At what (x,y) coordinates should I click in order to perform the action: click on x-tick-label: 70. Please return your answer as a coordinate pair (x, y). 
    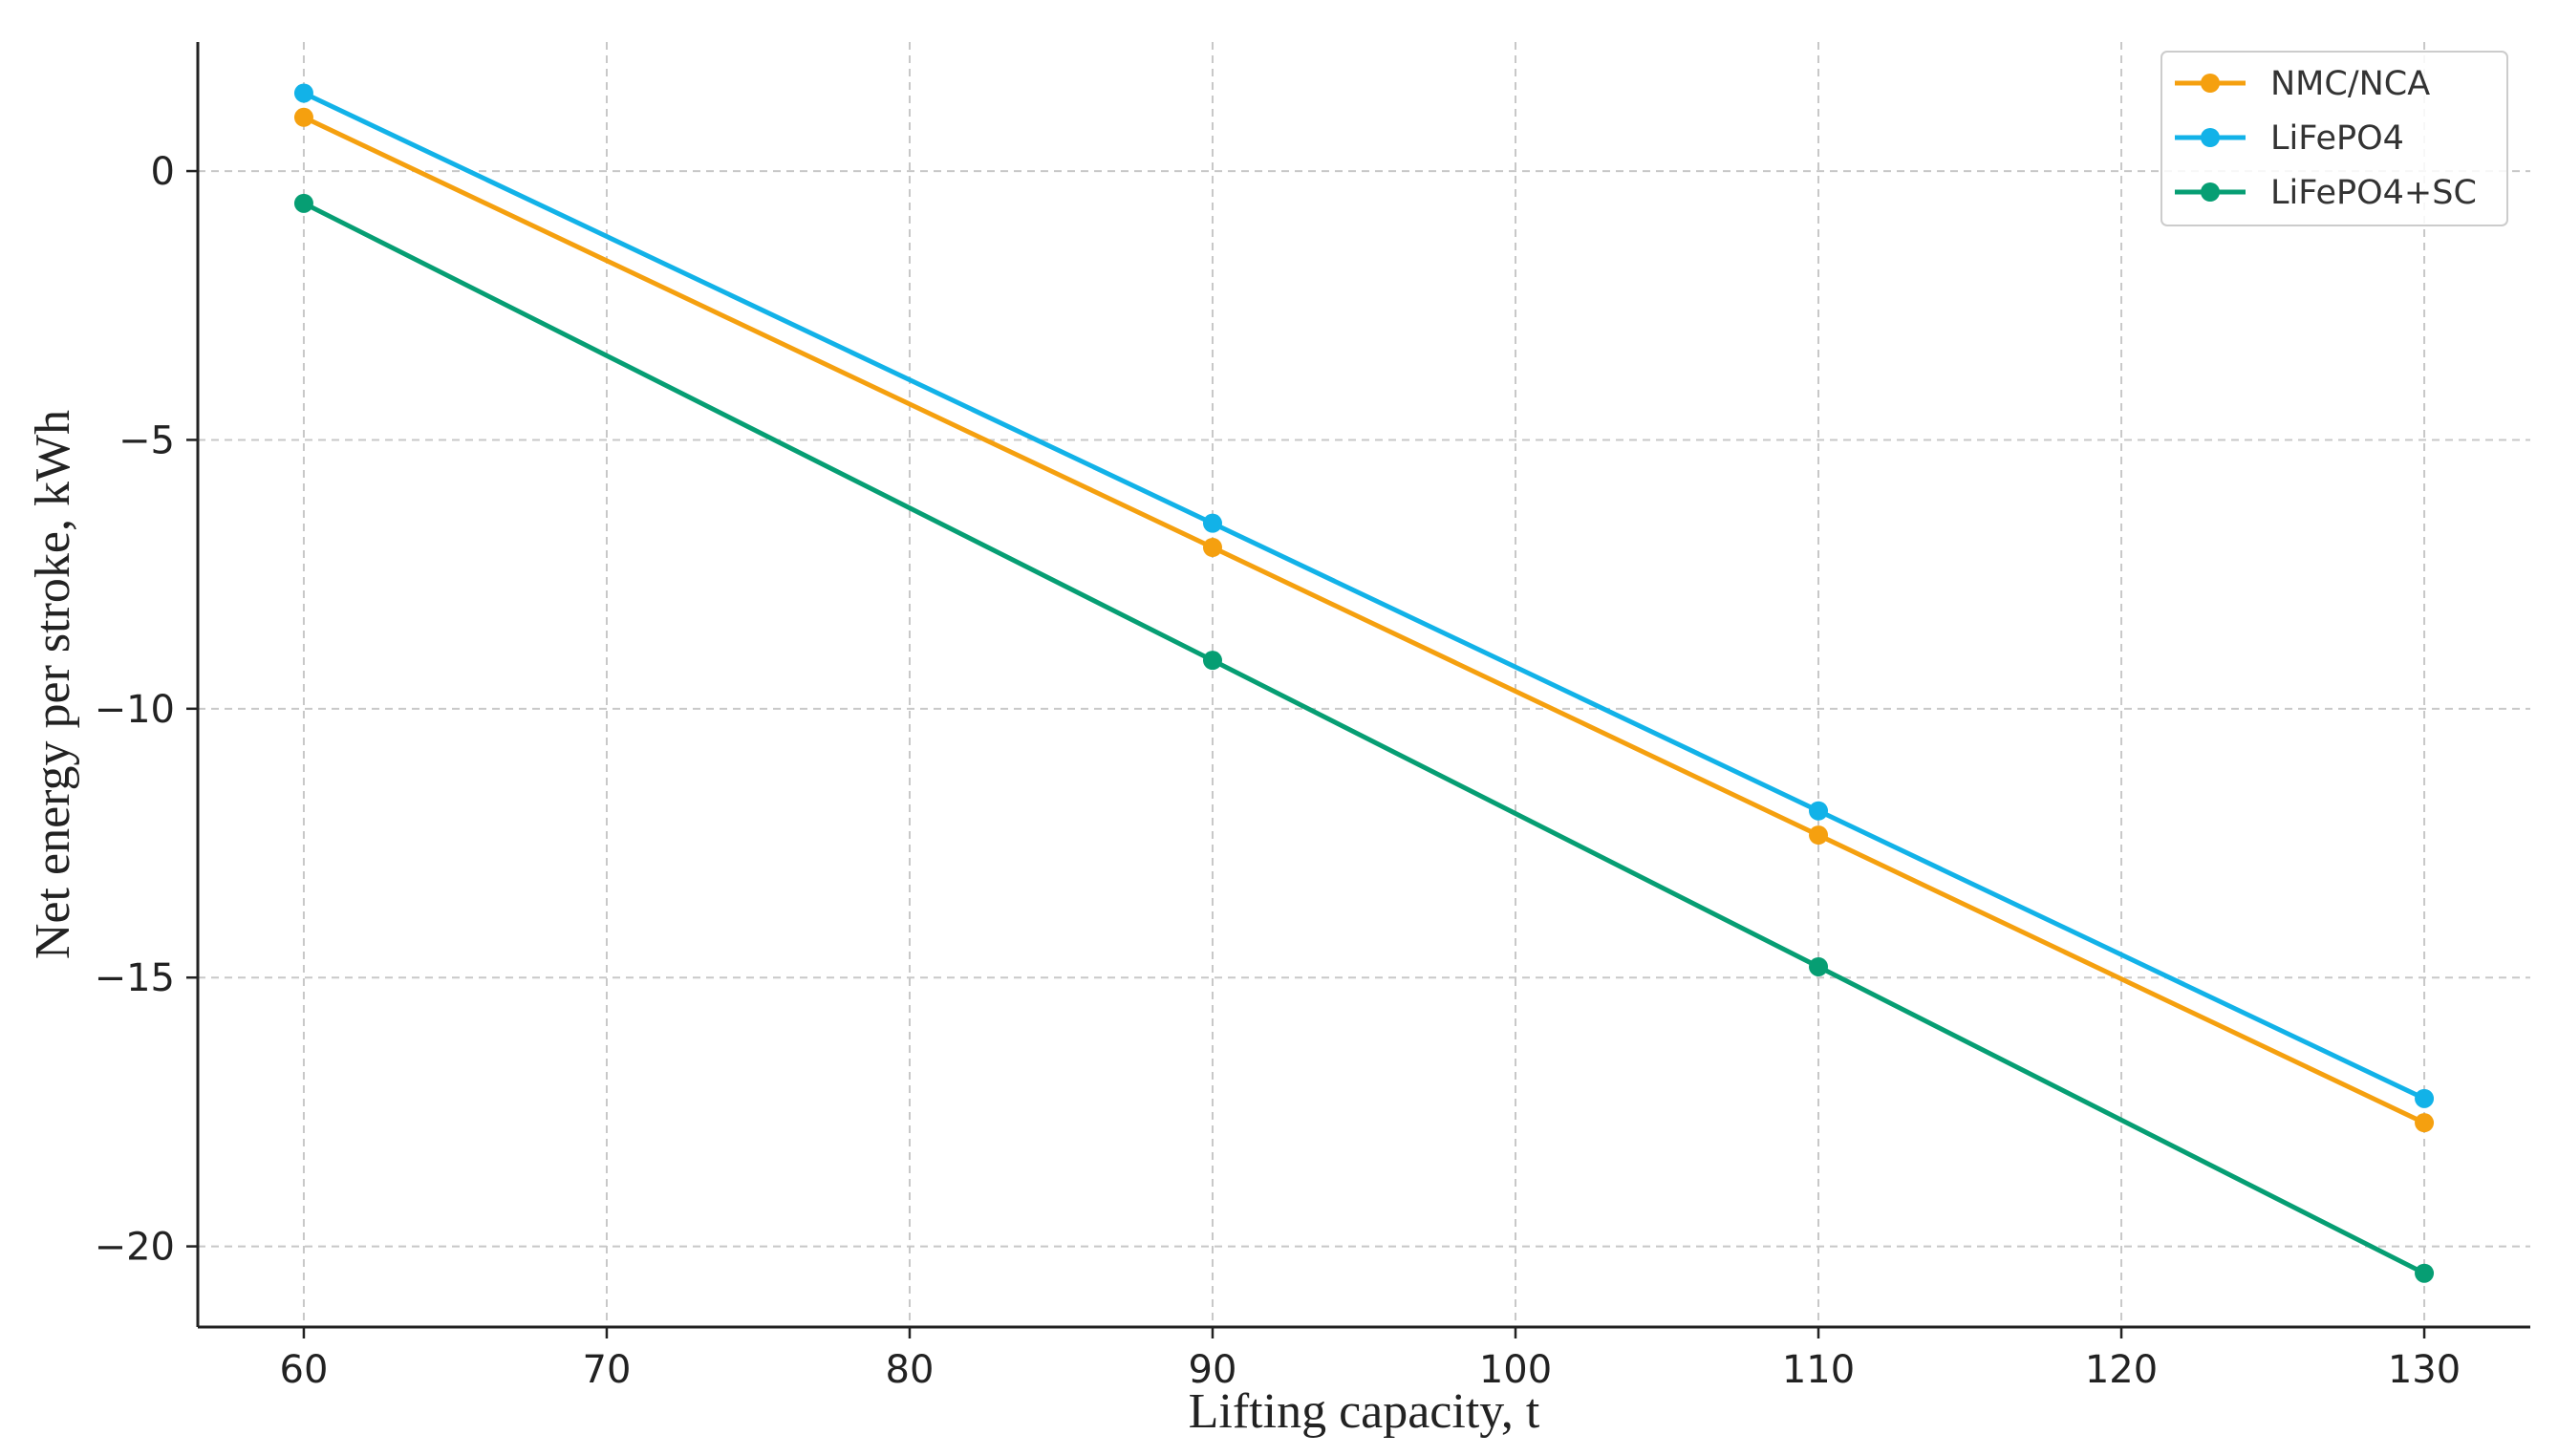
    Looking at the image, I should click on (608, 1370).